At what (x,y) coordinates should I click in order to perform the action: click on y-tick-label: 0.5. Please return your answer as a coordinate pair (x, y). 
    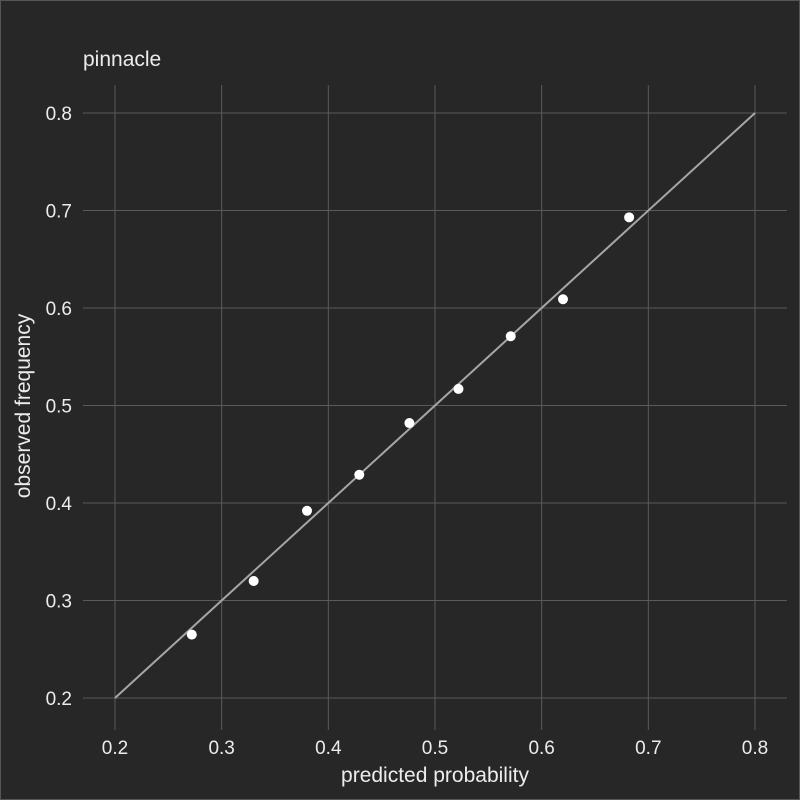
    Looking at the image, I should click on (59, 407).